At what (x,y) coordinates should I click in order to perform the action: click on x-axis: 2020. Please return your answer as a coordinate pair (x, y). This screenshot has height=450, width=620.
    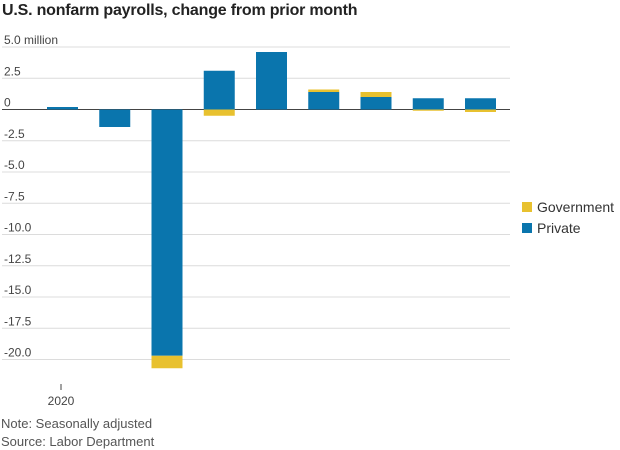
    Looking at the image, I should click on (61, 396).